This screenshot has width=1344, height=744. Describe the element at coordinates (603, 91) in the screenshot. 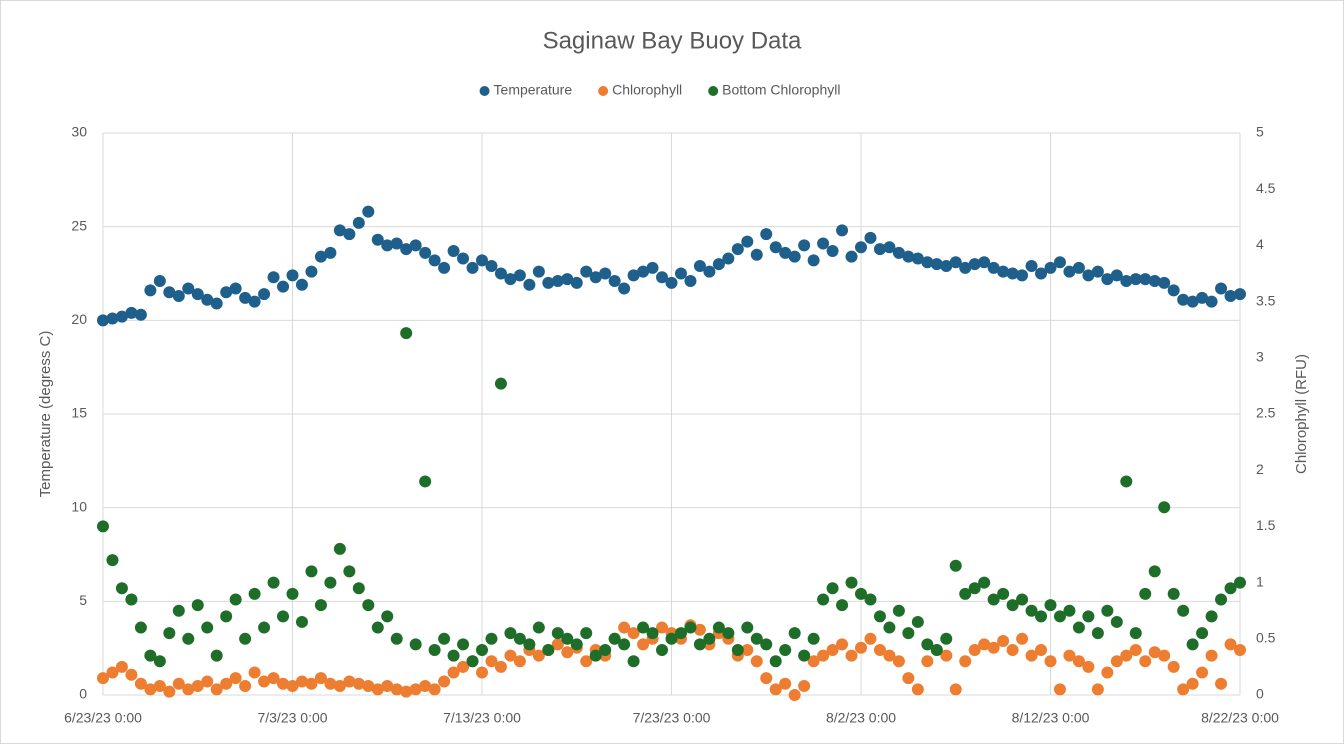

I see `legend-marker` at that location.